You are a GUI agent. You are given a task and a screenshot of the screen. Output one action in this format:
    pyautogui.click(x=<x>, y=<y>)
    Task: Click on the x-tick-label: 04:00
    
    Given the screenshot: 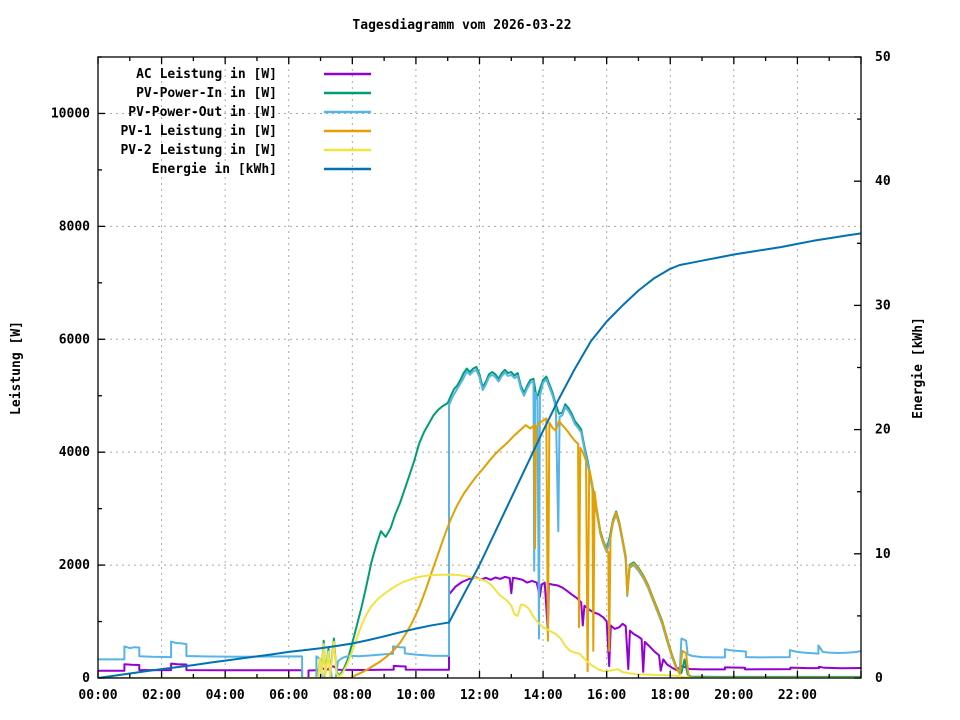 What is the action you would take?
    pyautogui.click(x=225, y=695)
    